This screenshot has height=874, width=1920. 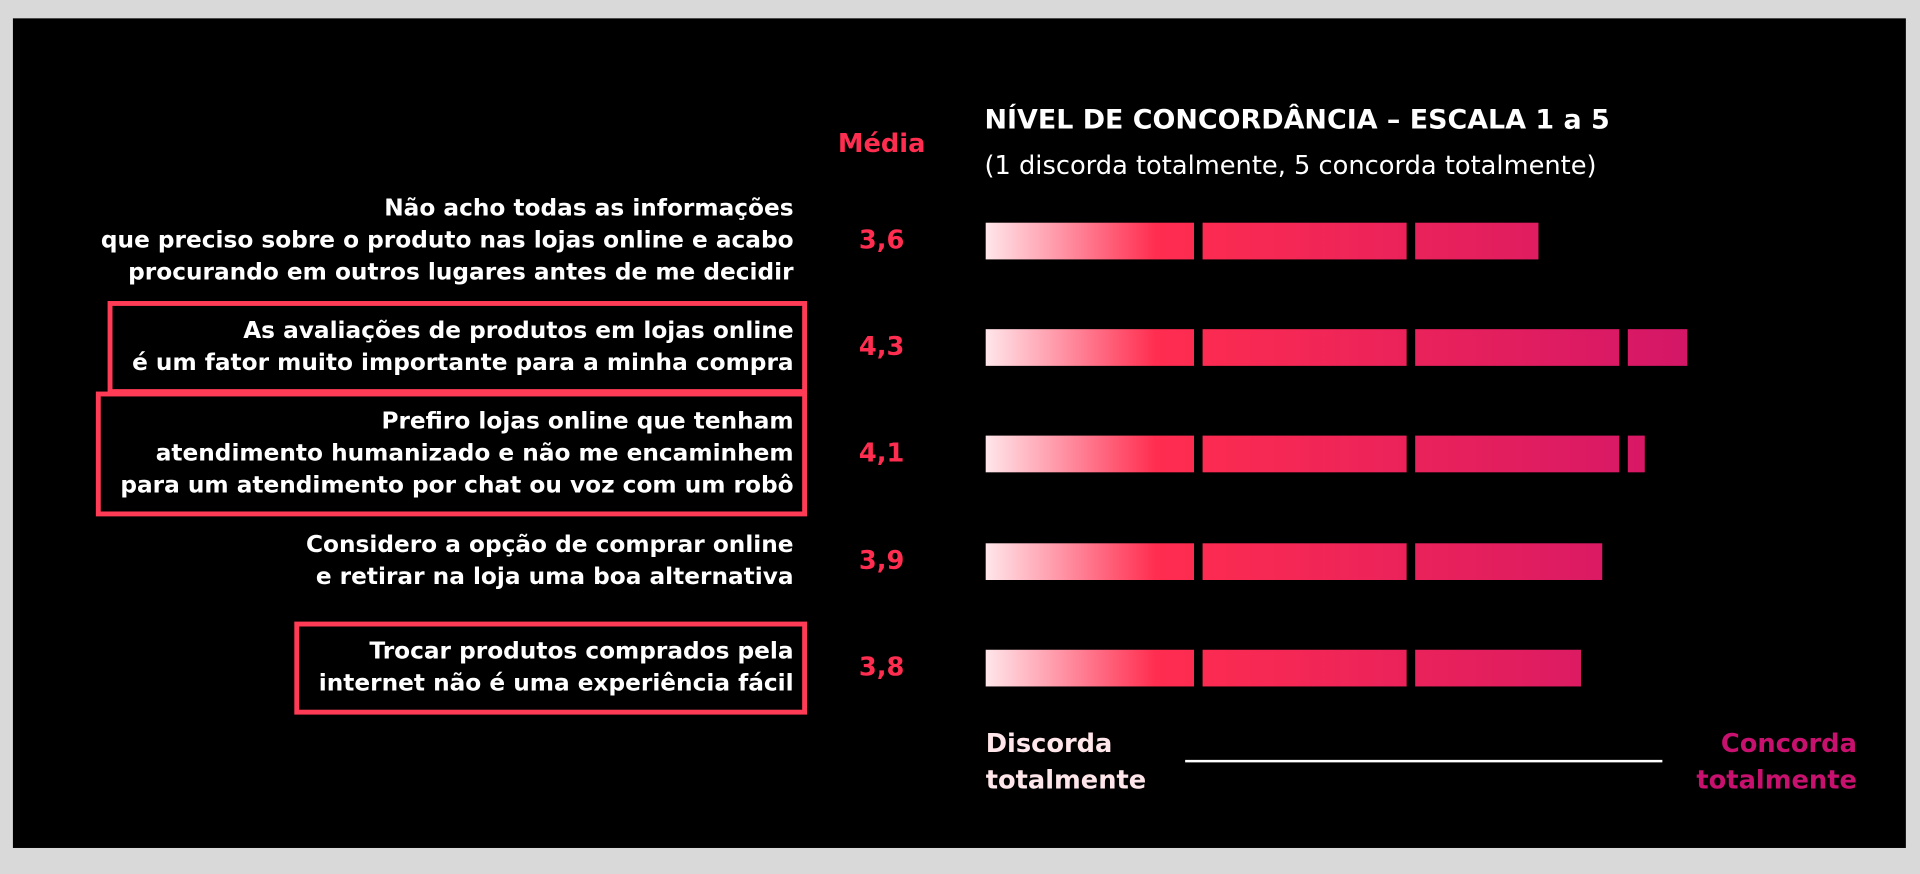 I want to click on value-label: 4,1, so click(x=882, y=453).